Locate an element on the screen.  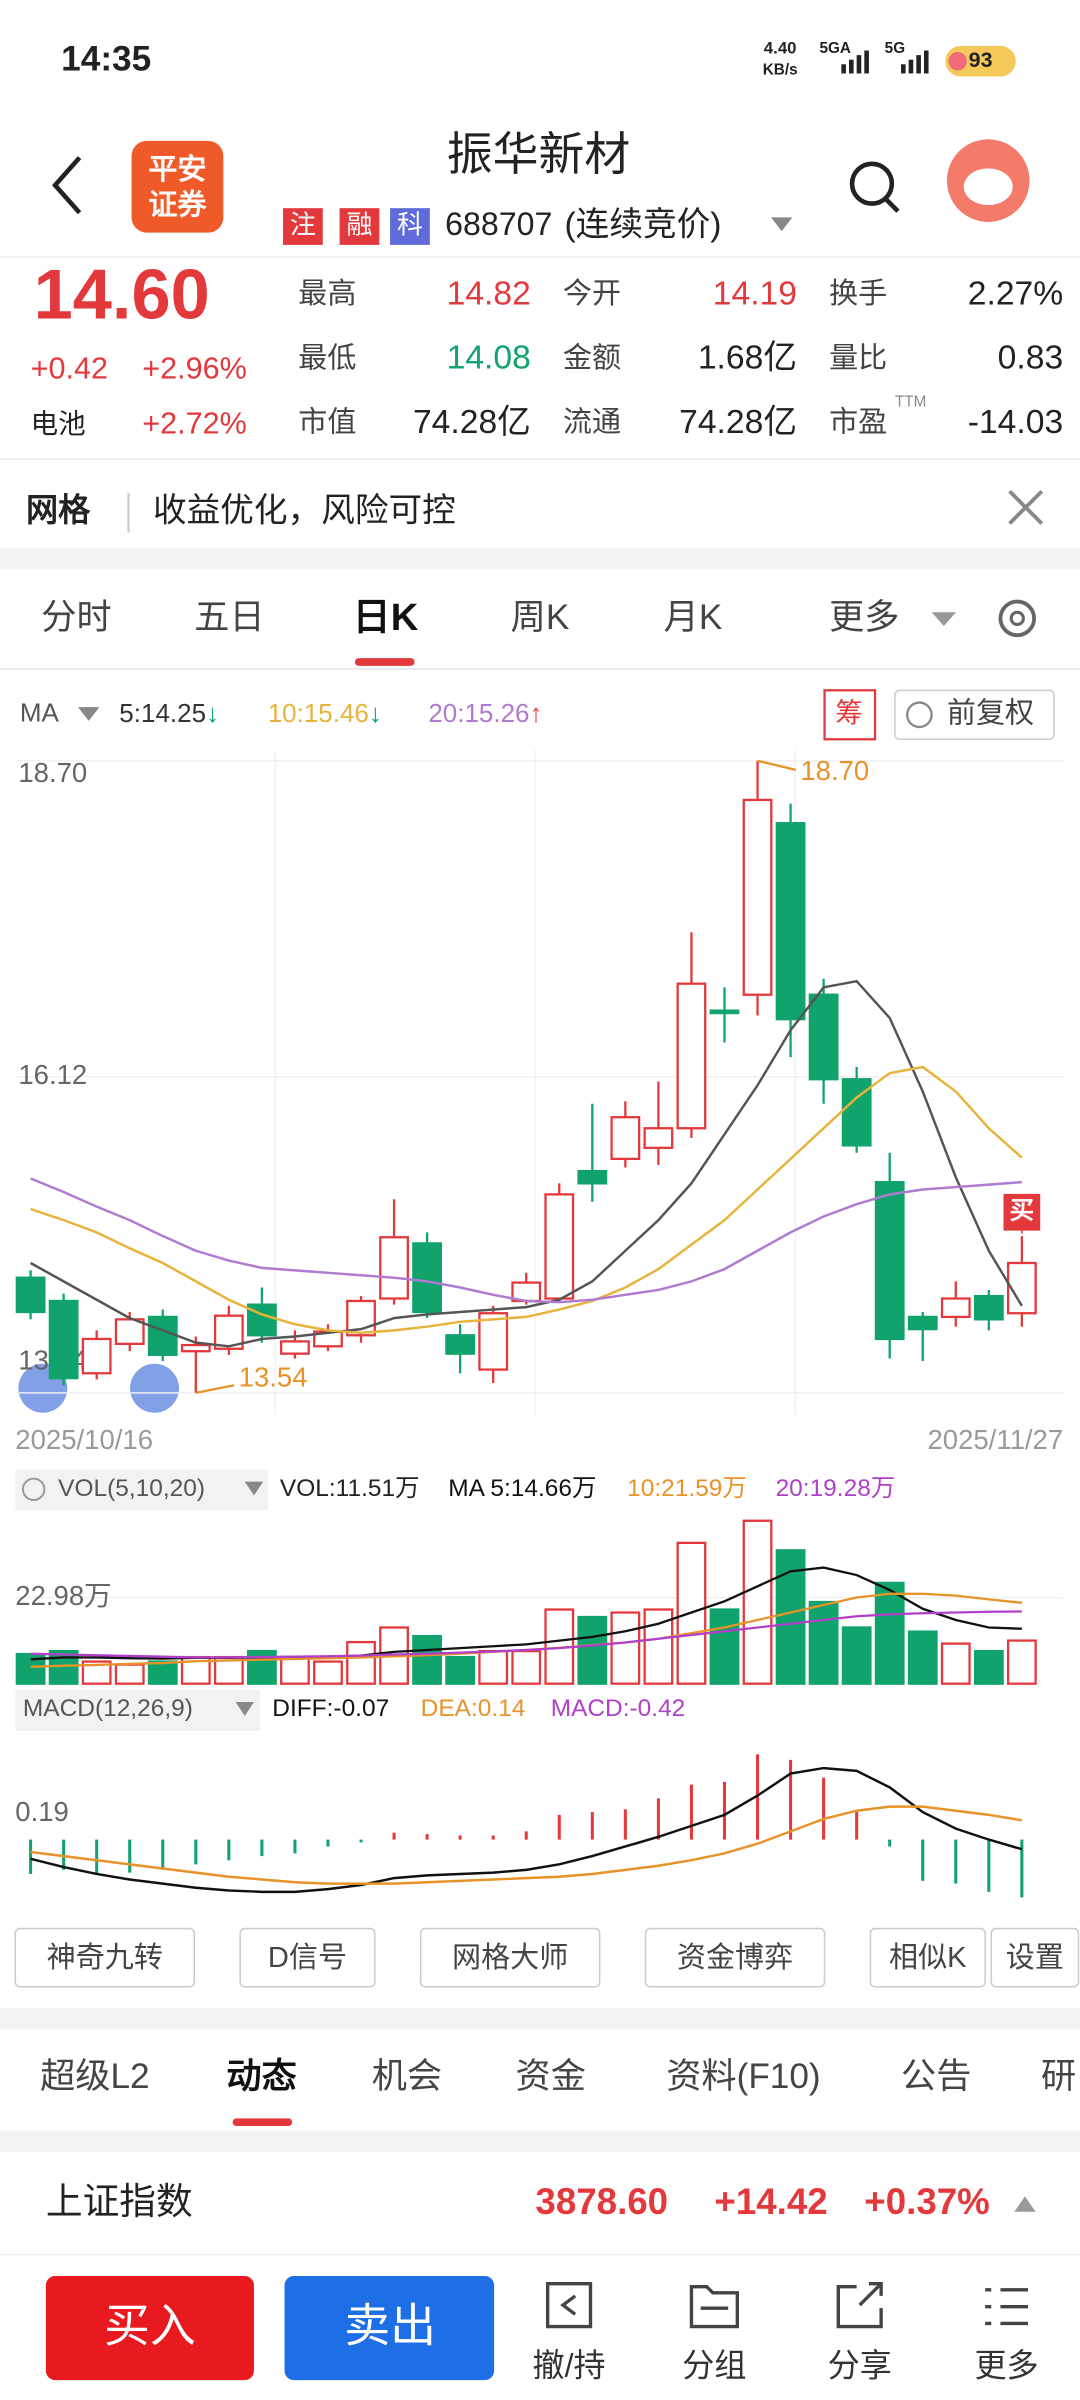
stat-label: 流通 is located at coordinates (592, 422).